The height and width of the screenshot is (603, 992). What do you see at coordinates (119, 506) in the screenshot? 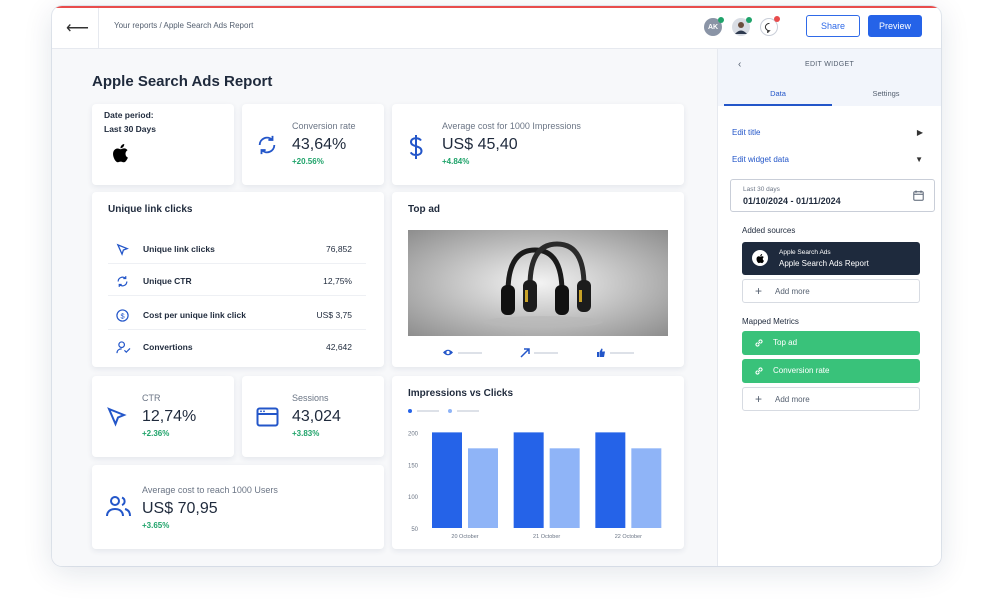
I see `users-icon` at bounding box center [119, 506].